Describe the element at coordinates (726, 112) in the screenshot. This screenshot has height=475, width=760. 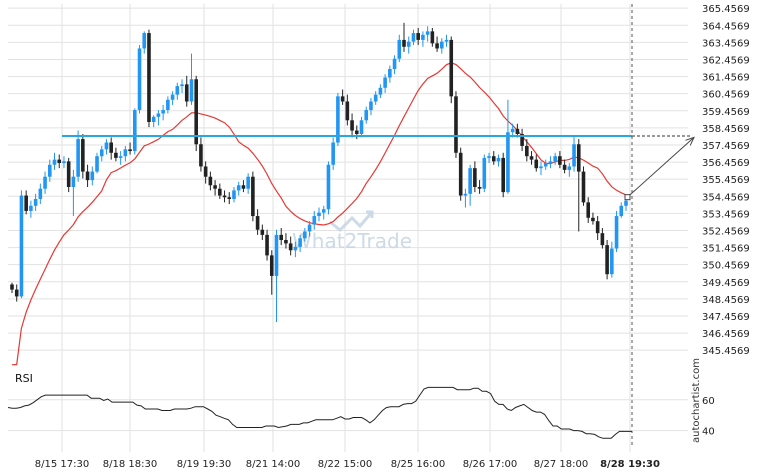
I see `y-tick-label: 359.4569` at that location.